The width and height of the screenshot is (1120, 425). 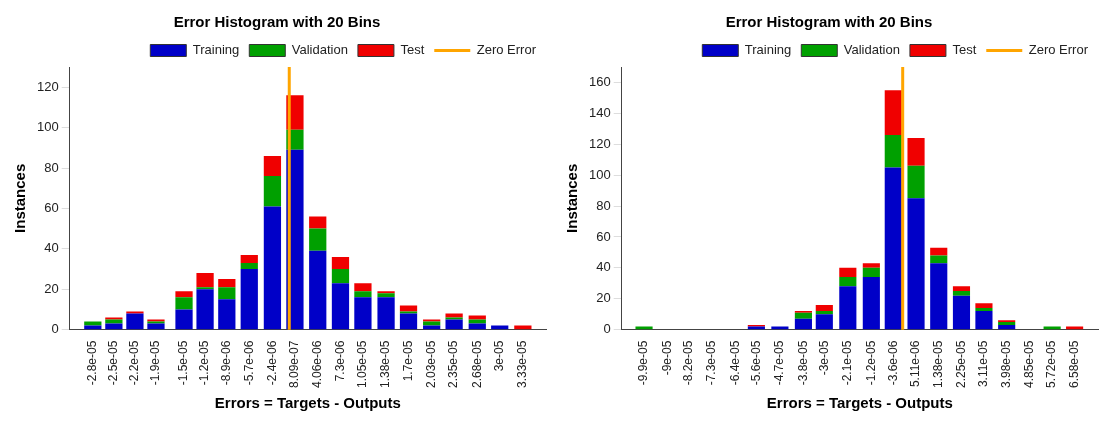 I want to click on y-tick-label: 80, so click(x=603, y=205).